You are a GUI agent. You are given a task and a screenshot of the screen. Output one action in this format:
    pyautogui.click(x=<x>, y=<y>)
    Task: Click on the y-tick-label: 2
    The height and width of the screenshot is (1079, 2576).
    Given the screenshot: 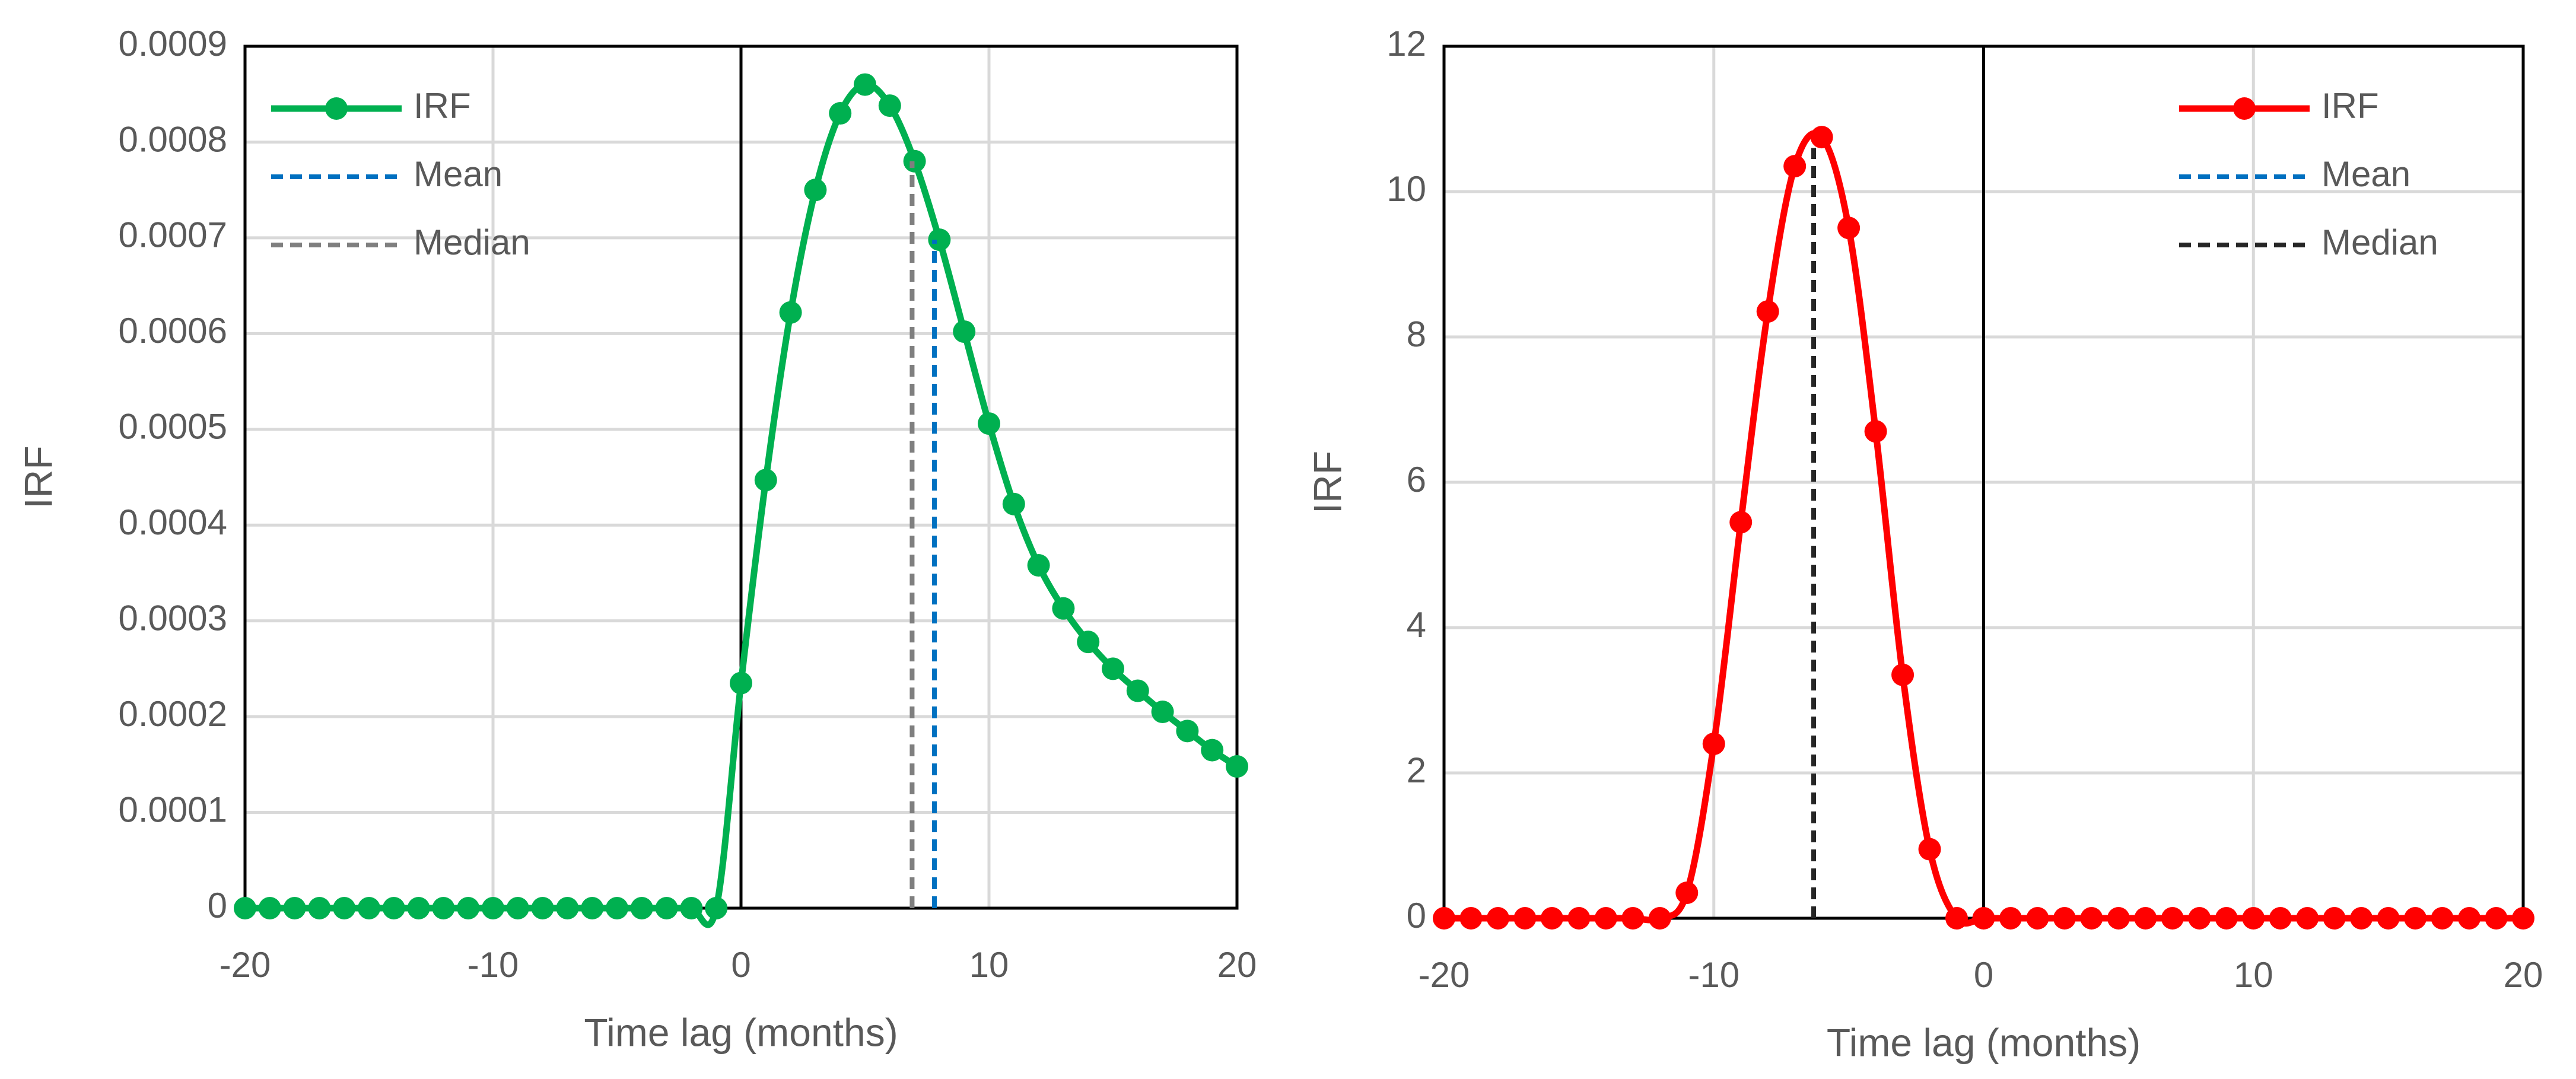 What is the action you would take?
    pyautogui.click(x=1416, y=770)
    